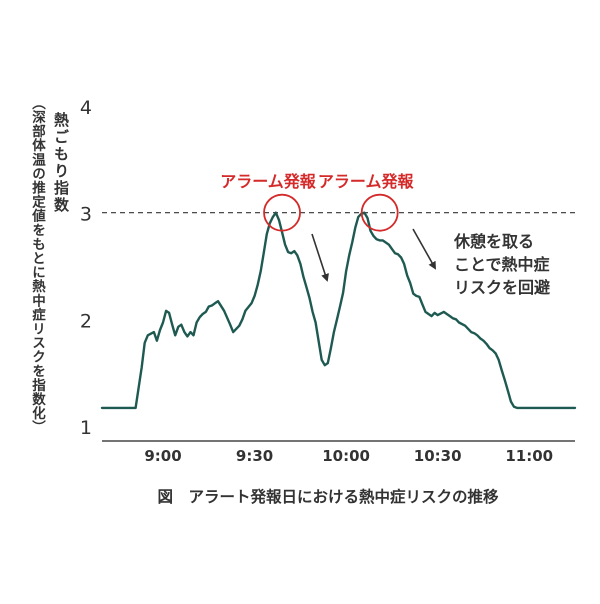 Image resolution: width=600 pixels, height=604 pixels. Describe the element at coordinates (254, 456) in the screenshot. I see `x-tick-label: 9:30` at that location.